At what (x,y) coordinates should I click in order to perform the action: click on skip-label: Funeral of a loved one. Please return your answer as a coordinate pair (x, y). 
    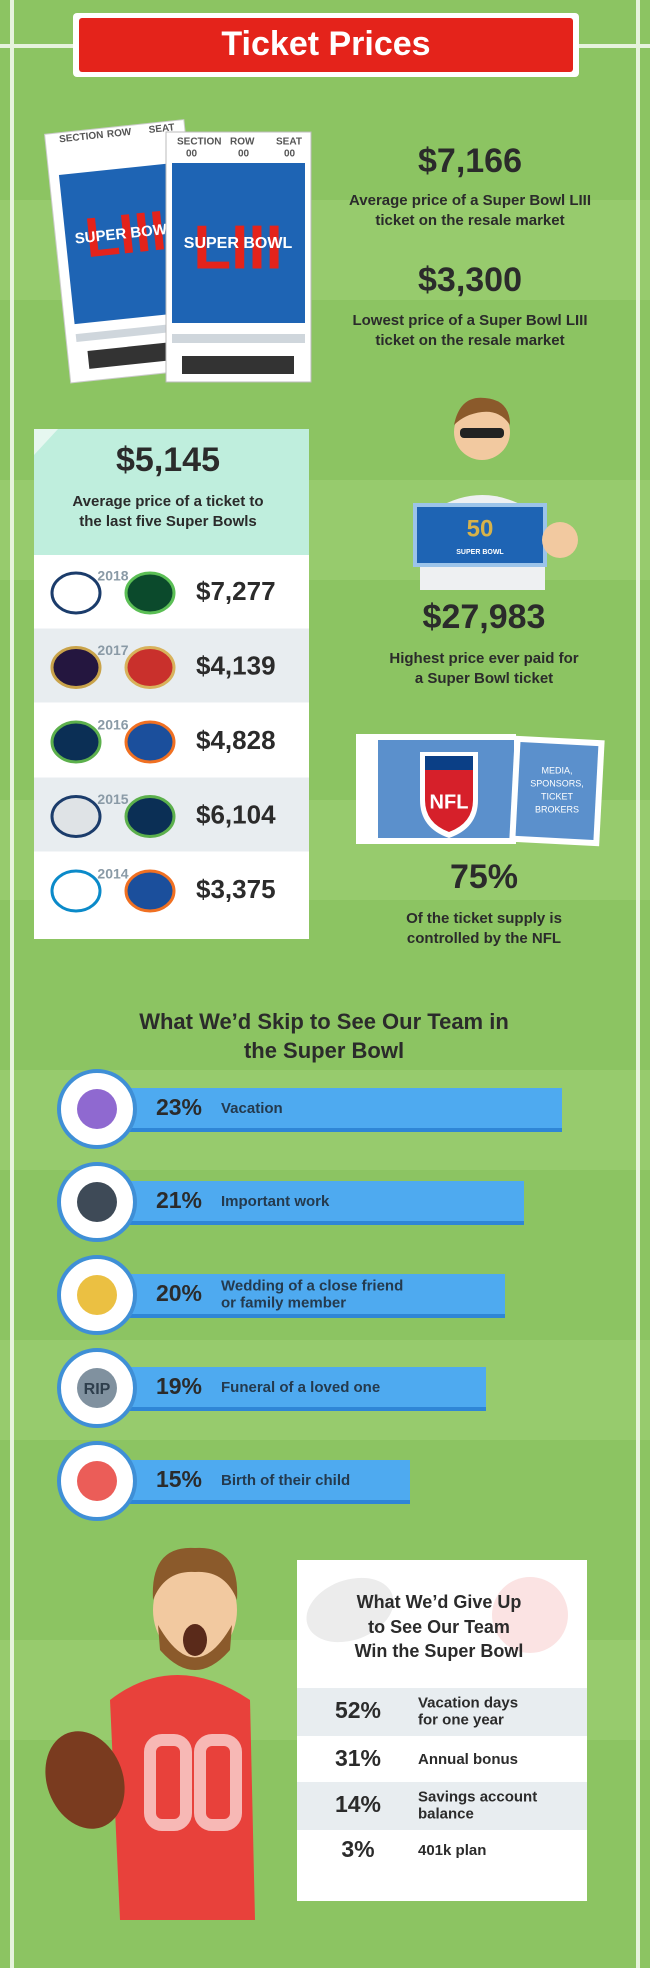
    Looking at the image, I should click on (300, 1387).